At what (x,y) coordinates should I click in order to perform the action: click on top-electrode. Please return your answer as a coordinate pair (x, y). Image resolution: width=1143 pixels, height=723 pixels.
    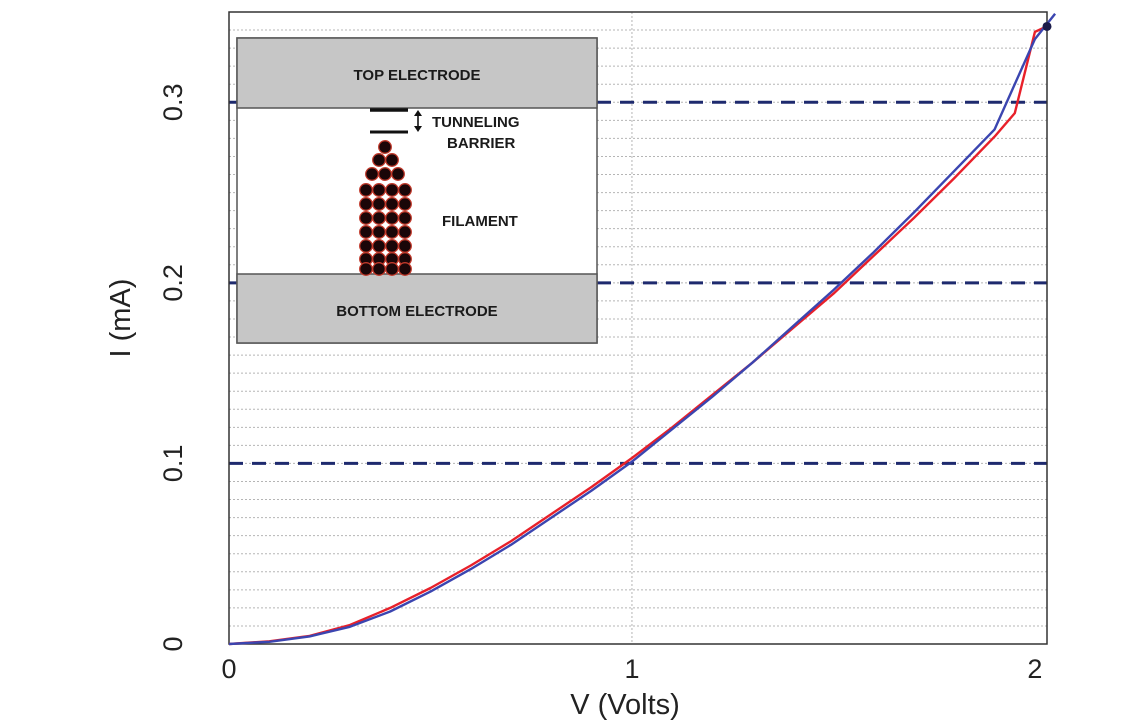
    Looking at the image, I should click on (417, 73).